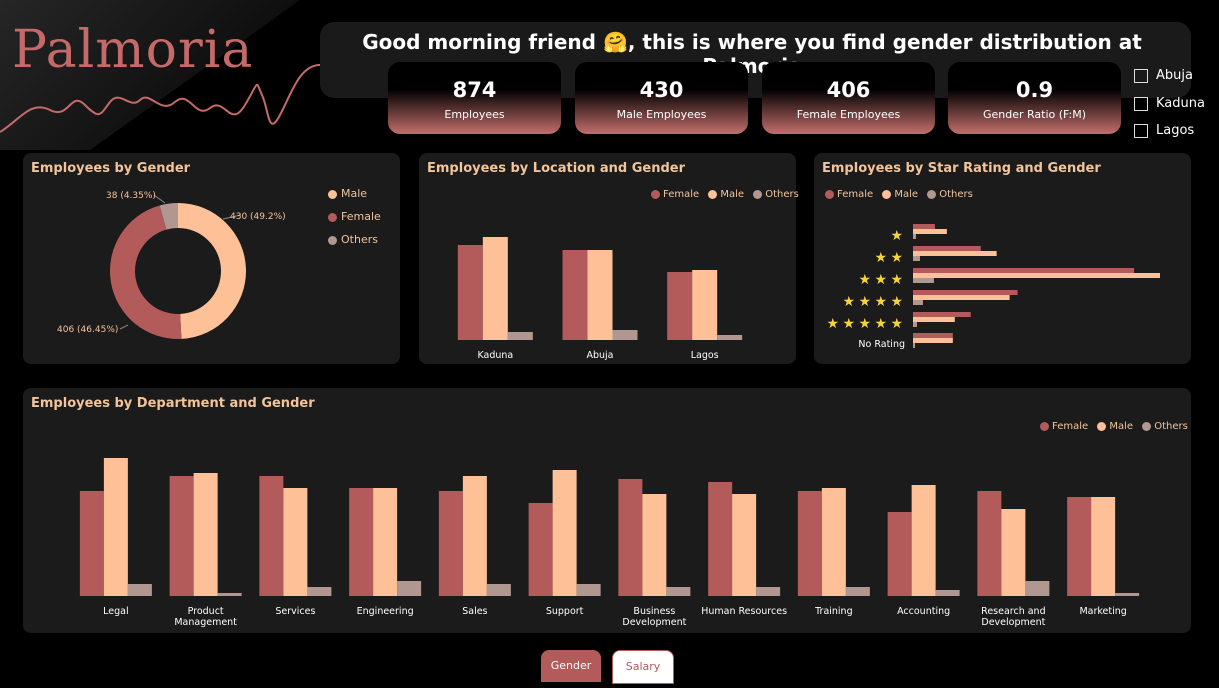  What do you see at coordinates (479, 42) in the screenshot?
I see `headline-prefix: Good morning friend` at bounding box center [479, 42].